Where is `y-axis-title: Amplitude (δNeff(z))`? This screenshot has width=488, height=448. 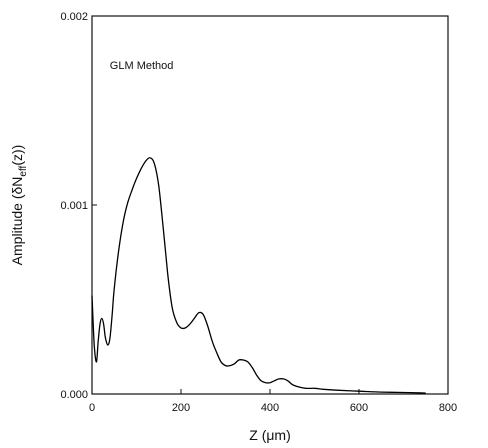 y-axis-title: Amplitude (δNeff(z)) is located at coordinates (19, 205).